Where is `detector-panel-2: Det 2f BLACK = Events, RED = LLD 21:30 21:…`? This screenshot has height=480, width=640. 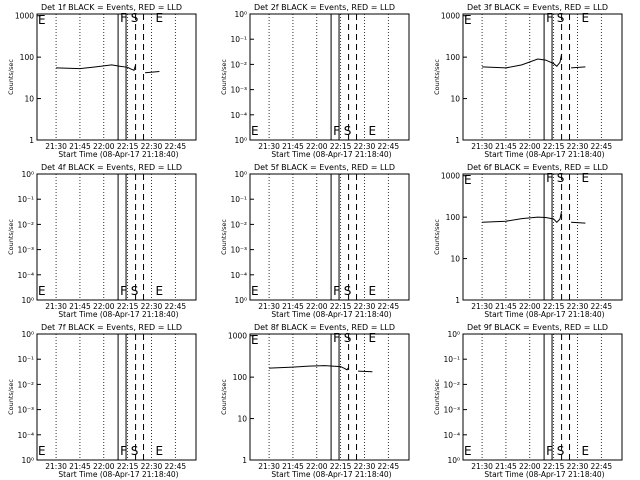
detector-panel-2: Det 2f BLACK = Events, RED = LLD 21:30 21:… is located at coordinates (315, 81).